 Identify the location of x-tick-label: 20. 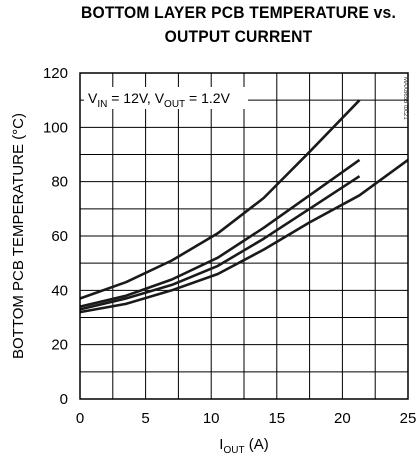
(342, 418).